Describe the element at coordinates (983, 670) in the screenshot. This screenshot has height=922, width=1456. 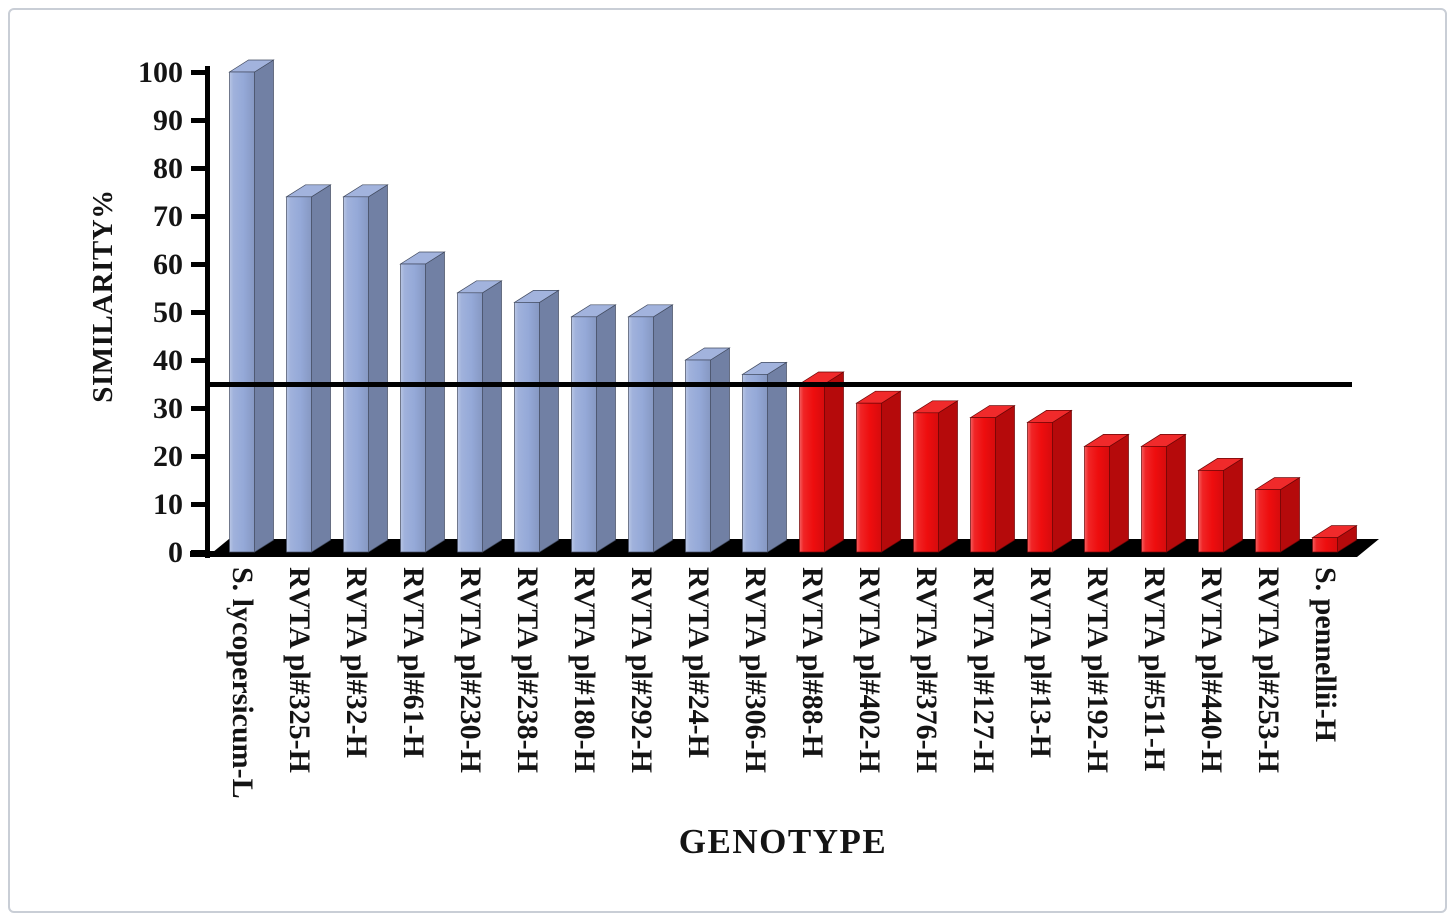
I see `x-category-label: RVTA pl#127-H` at that location.